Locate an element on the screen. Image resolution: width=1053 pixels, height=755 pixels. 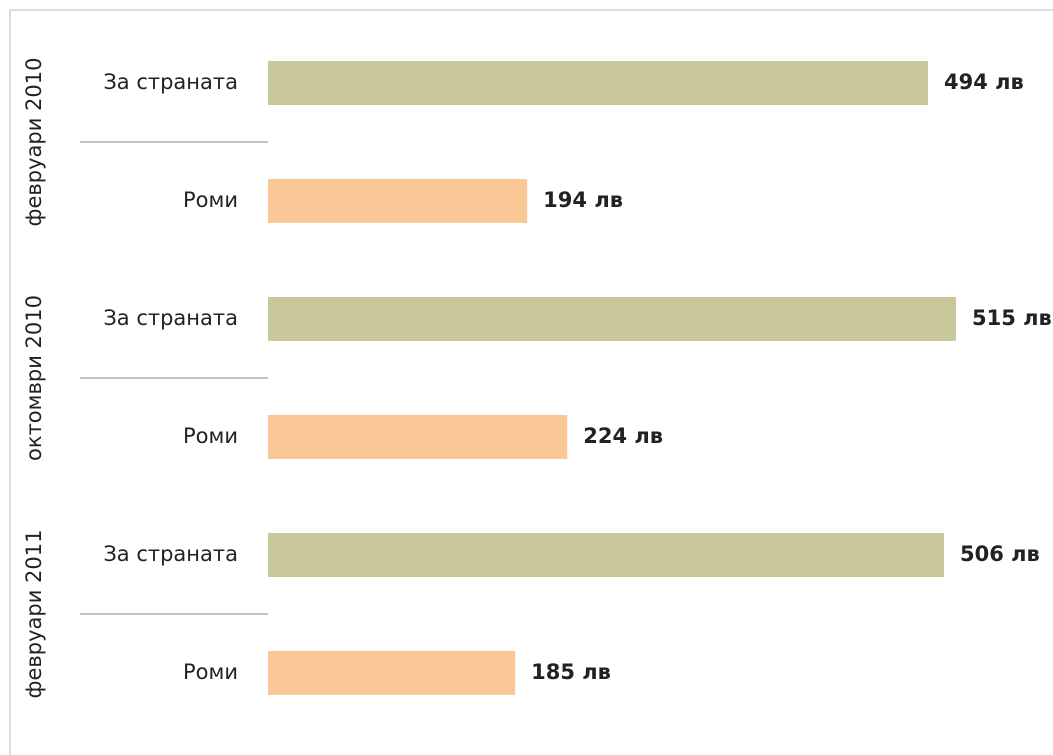
group-label: октомври 2010 is located at coordinates (34, 378).